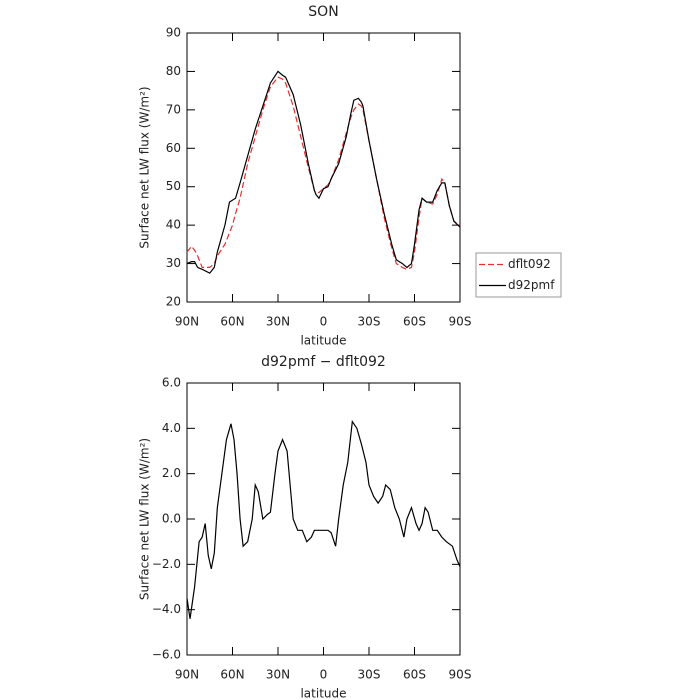 This screenshot has height=700, width=700. I want to click on chart-title: d92pmf − dflt092, so click(323, 362).